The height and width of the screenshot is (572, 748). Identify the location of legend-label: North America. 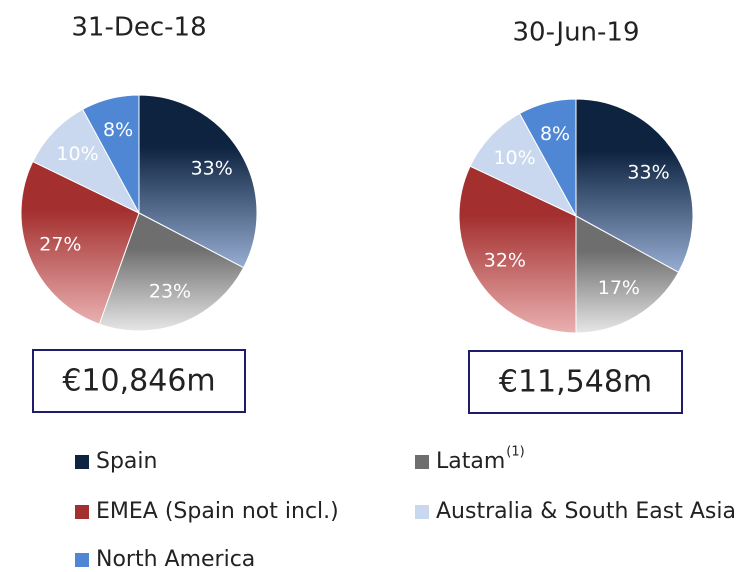
(175, 559).